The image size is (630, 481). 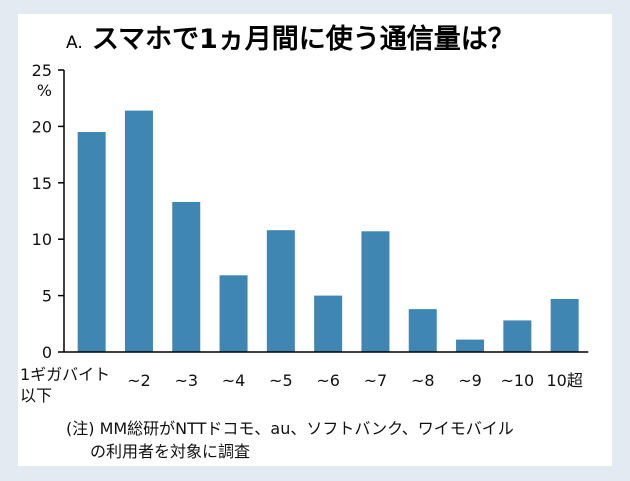 I want to click on note-line-1: (注) MM総研がNTTドコモ、au、ソフトバンク、ワイモバイル, so click(x=290, y=428).